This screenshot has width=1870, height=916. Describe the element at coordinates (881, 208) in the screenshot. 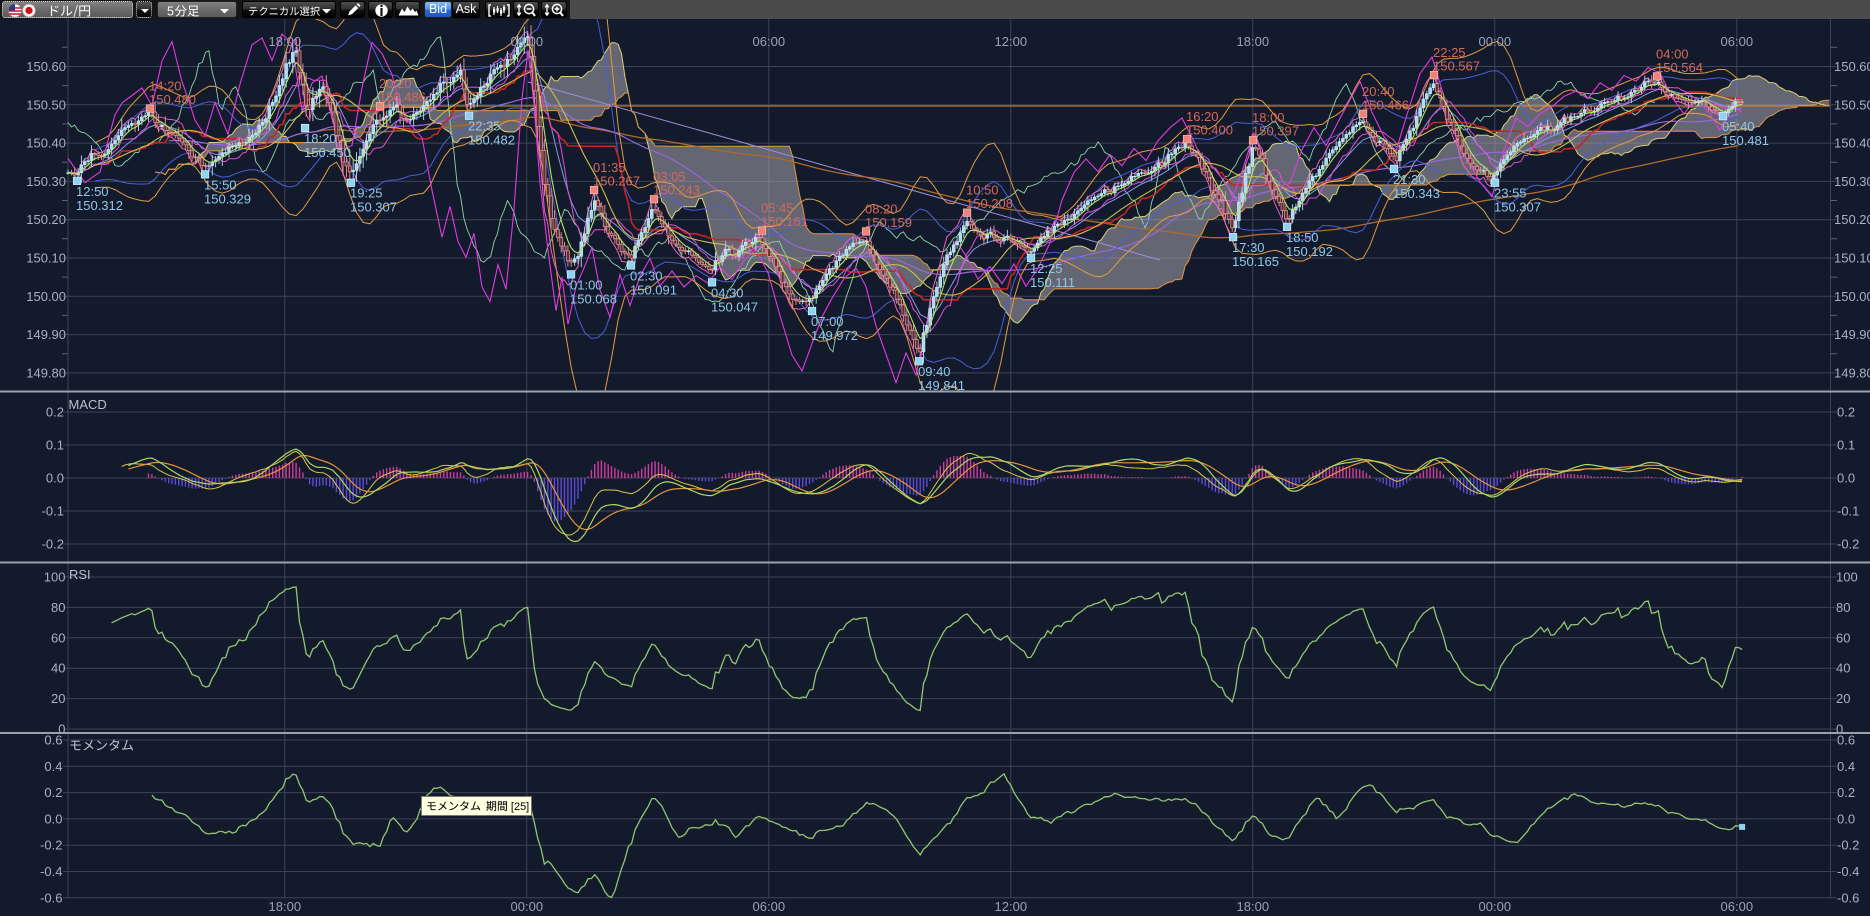

I see `svg-text: 08:20` at that location.